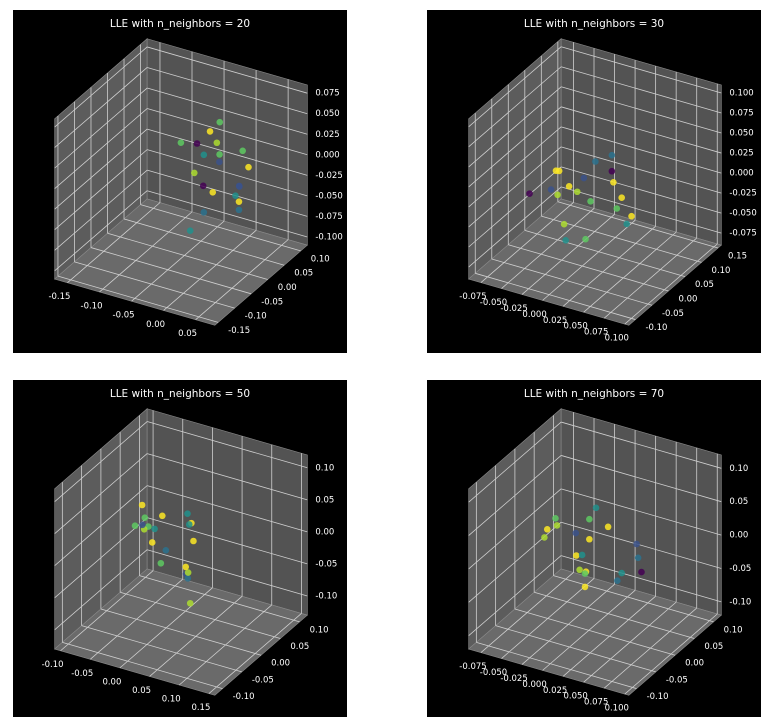  I want to click on chart-title: LLE with n_neighbors = 70, so click(594, 394).